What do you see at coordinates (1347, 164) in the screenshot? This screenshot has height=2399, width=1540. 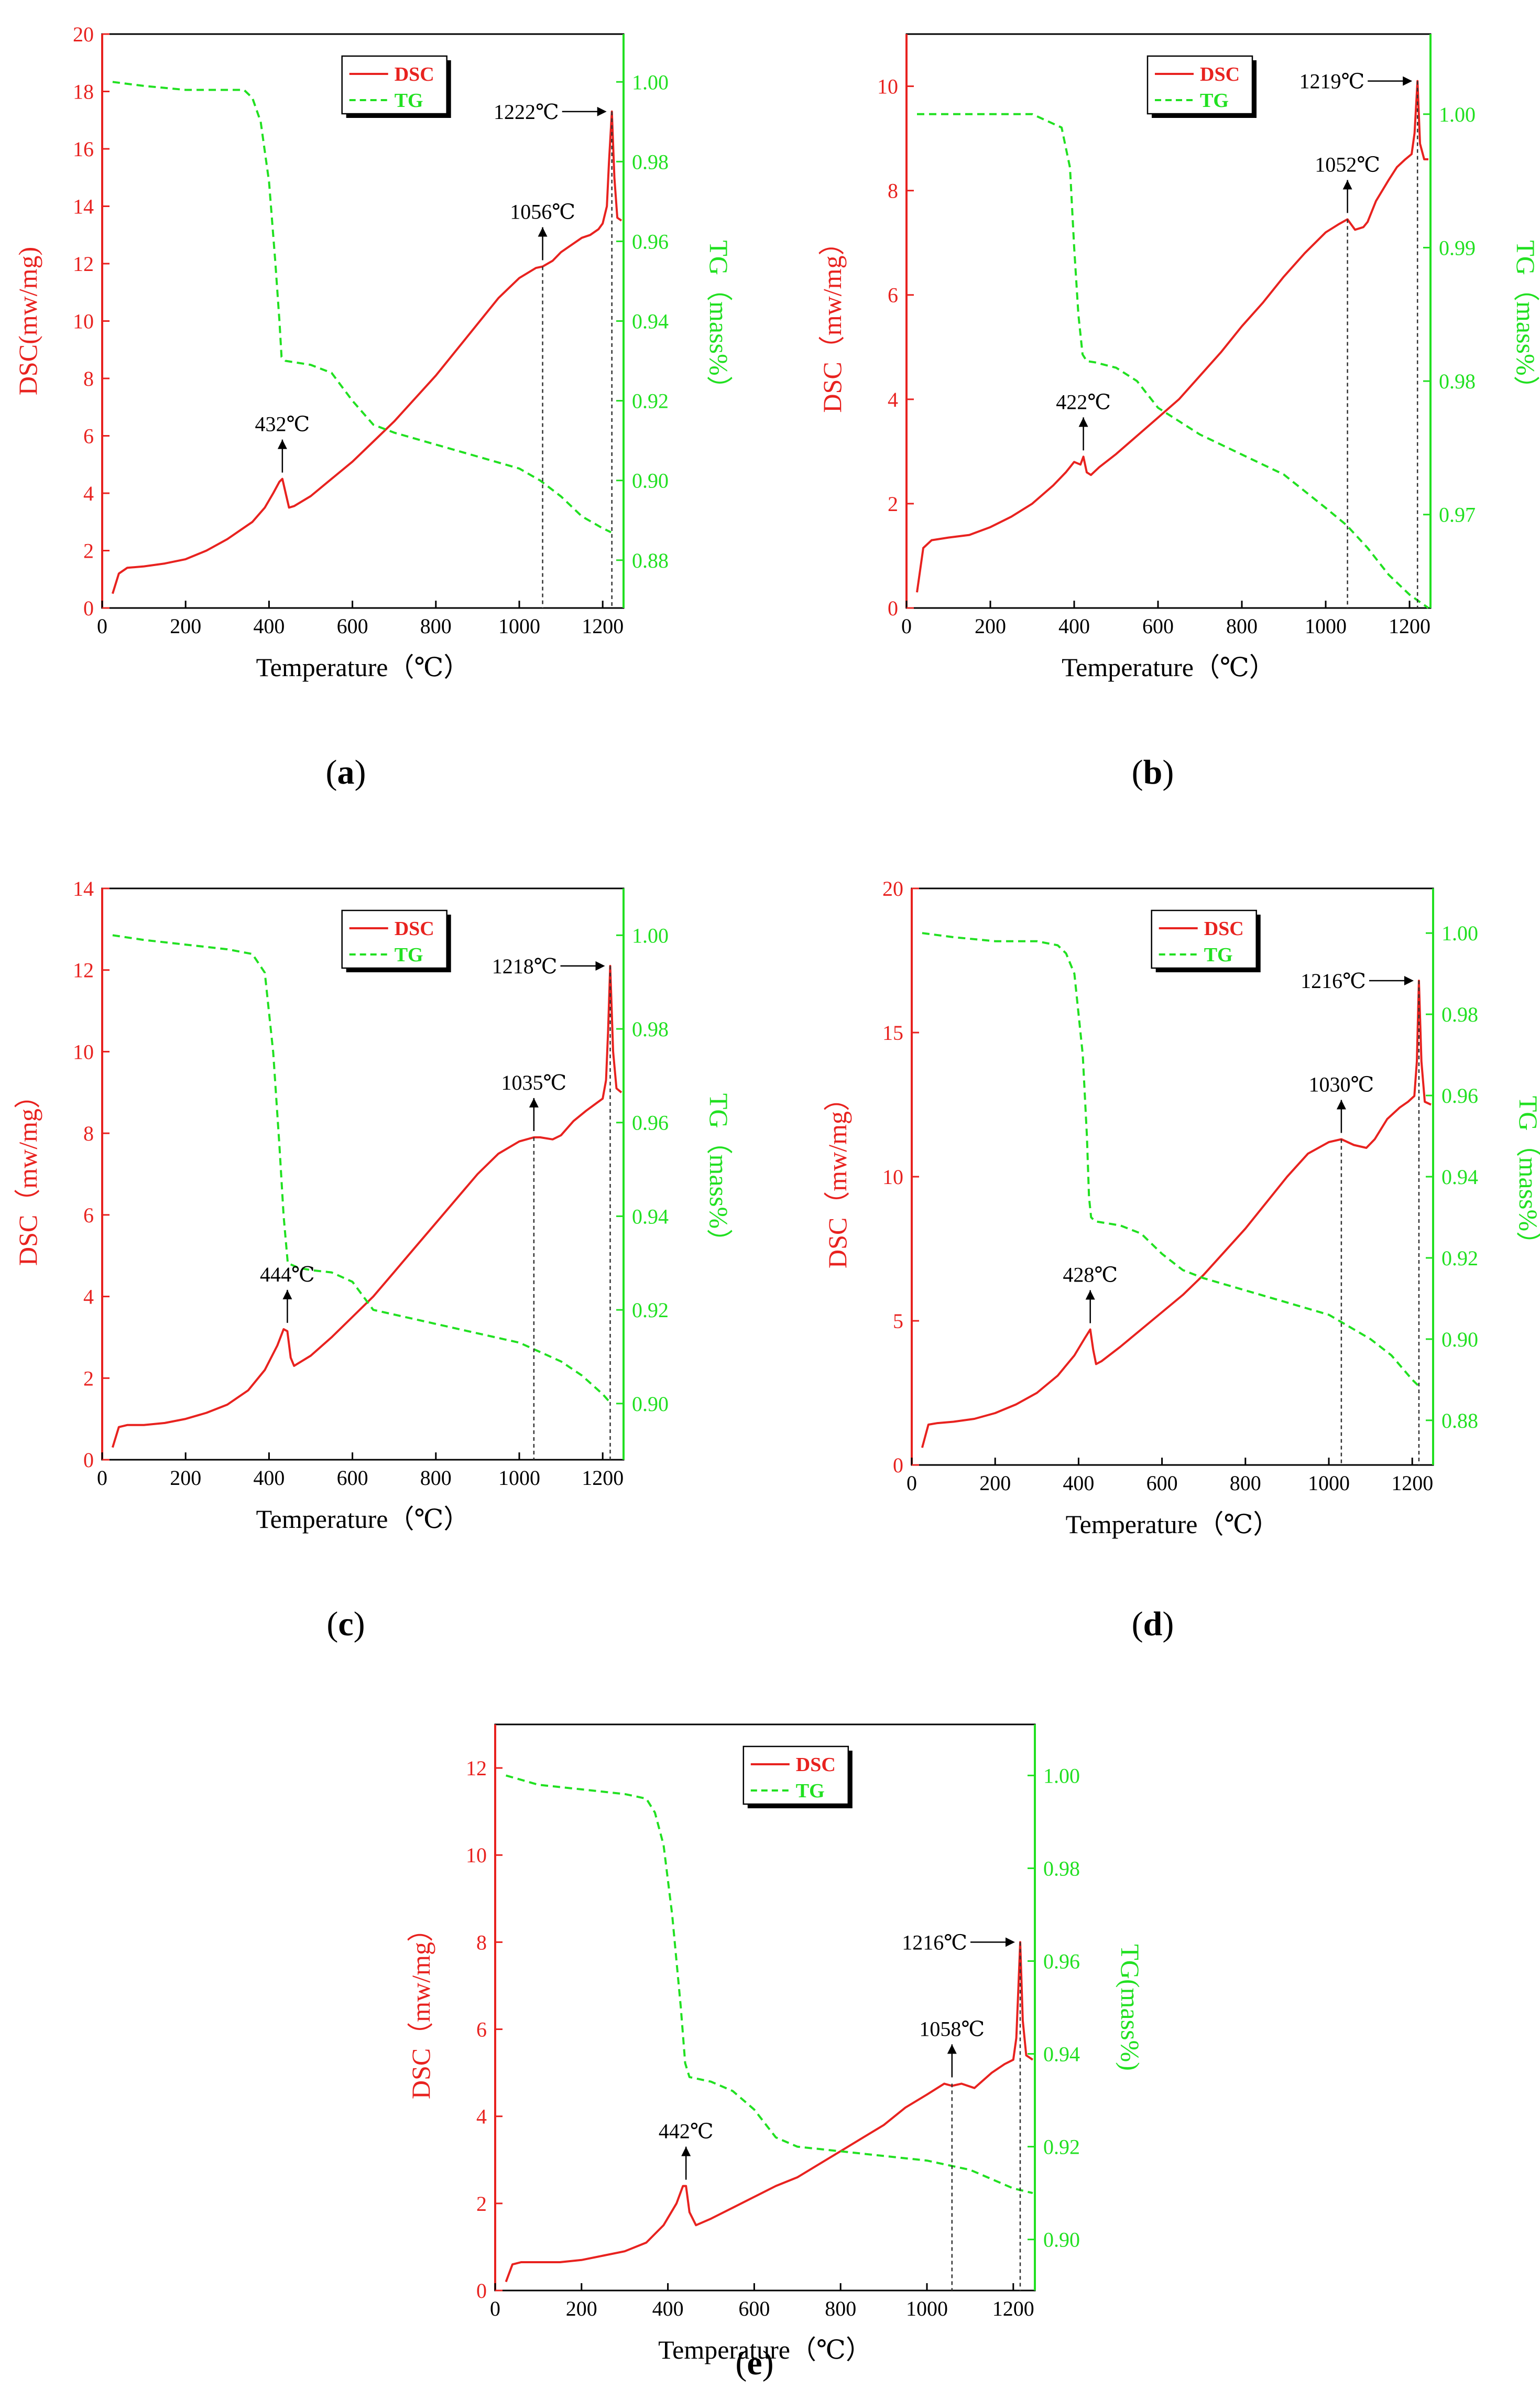 I see `annotation-label: 1052℃` at bounding box center [1347, 164].